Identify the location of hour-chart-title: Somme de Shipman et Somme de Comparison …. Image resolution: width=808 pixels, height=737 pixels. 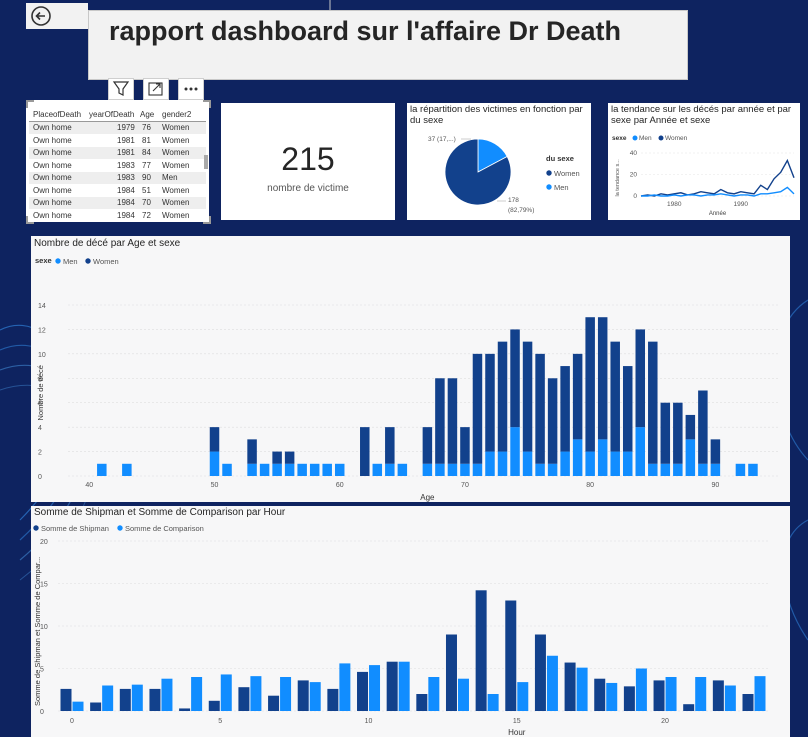
(160, 512).